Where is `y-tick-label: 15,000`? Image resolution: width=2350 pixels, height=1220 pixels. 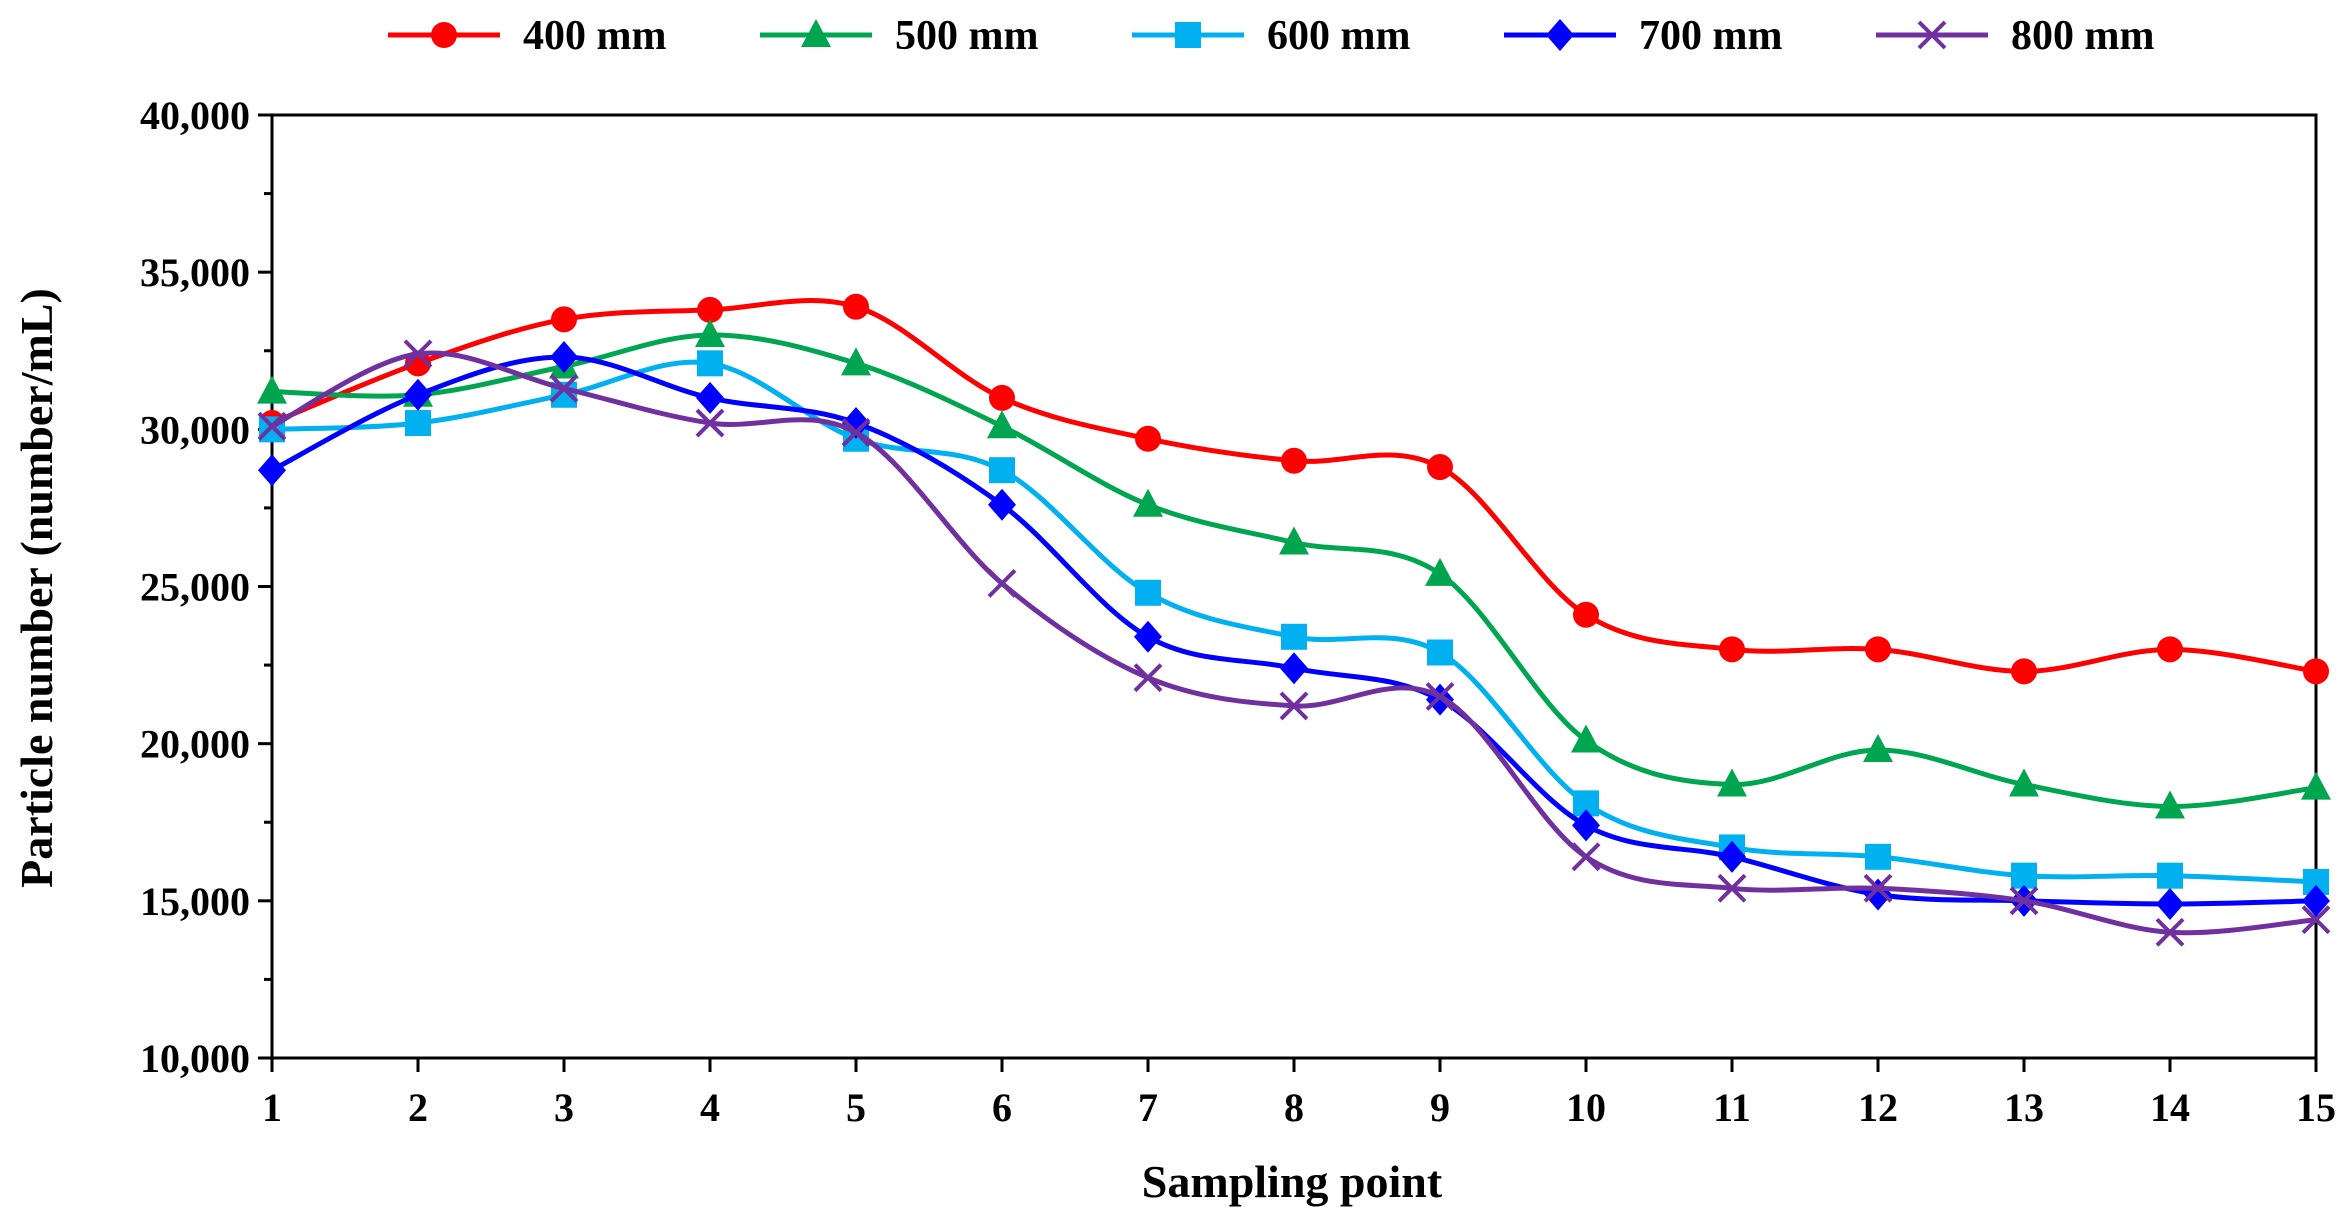 y-tick-label: 15,000 is located at coordinates (195, 901).